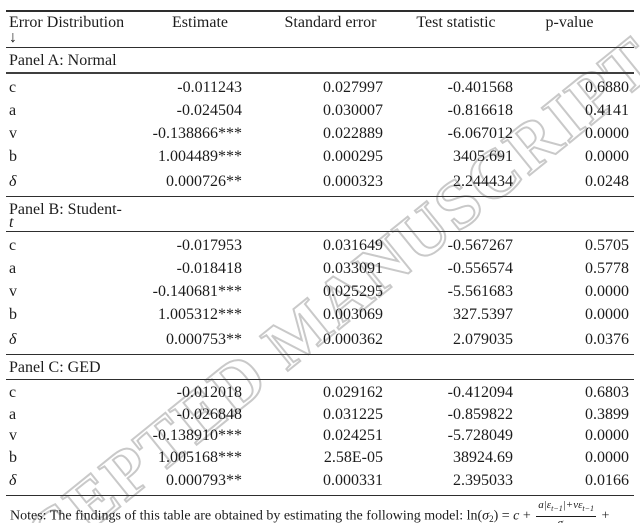  I want to click on p-value: 0.4141, so click(607, 110).